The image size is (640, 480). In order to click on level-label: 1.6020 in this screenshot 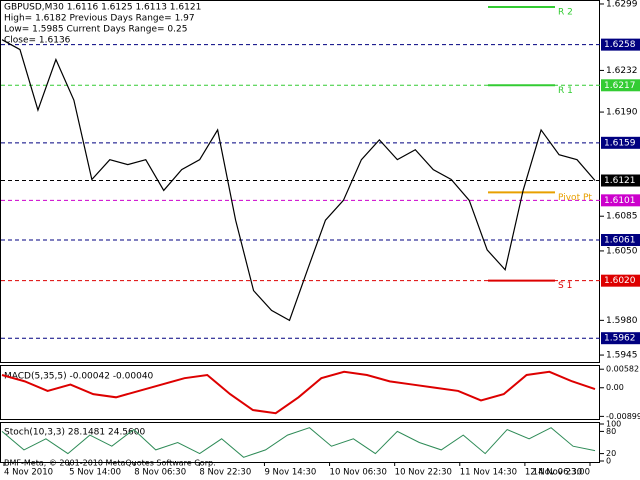, I will do `click(620, 281)`.